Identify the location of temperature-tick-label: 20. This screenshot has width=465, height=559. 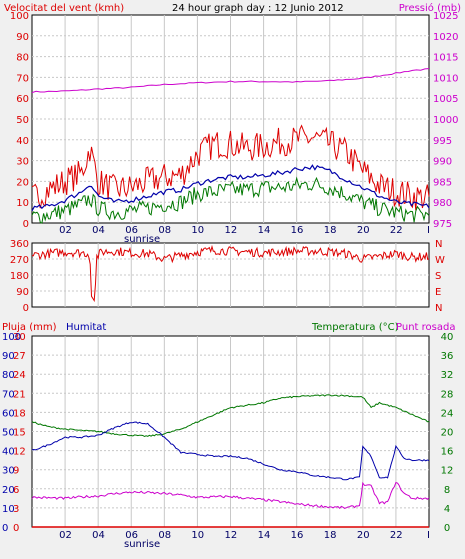
(447, 433).